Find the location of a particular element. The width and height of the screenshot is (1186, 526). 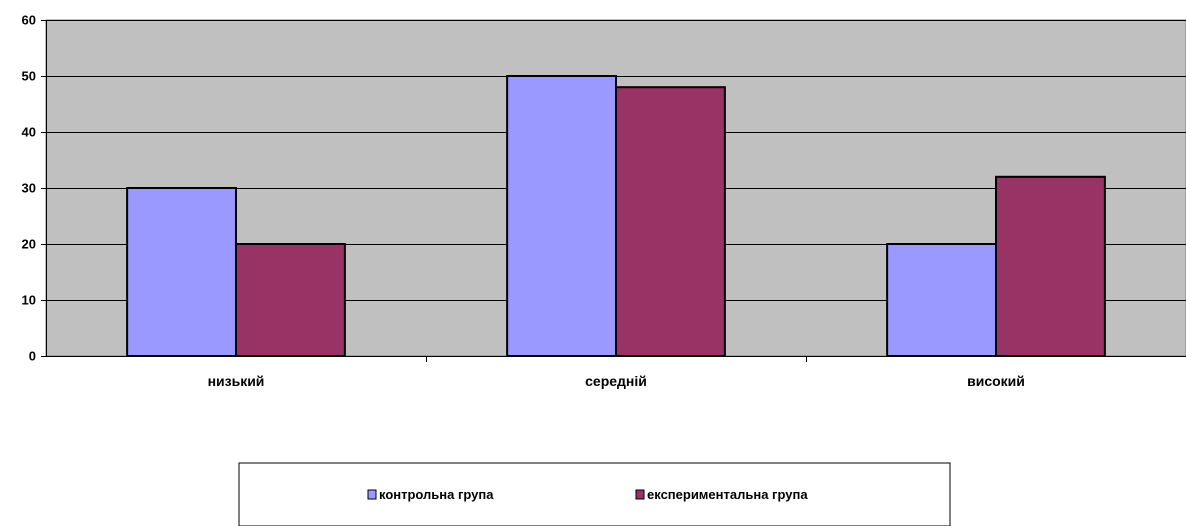

x-category-labels: низький середній високий is located at coordinates (616, 381).